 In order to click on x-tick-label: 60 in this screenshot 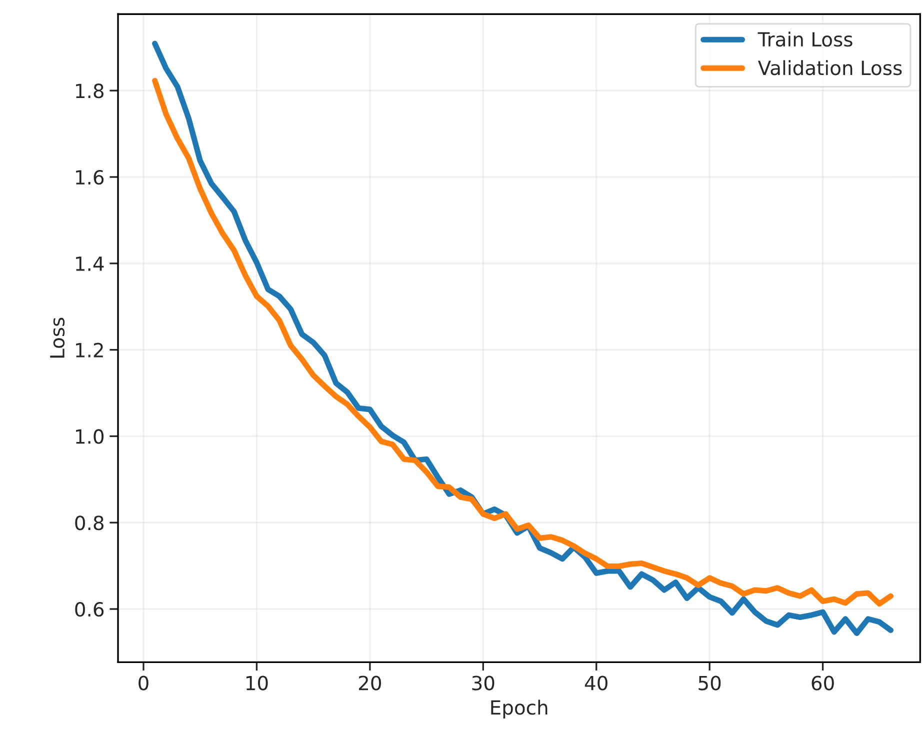, I will do `click(823, 683)`.